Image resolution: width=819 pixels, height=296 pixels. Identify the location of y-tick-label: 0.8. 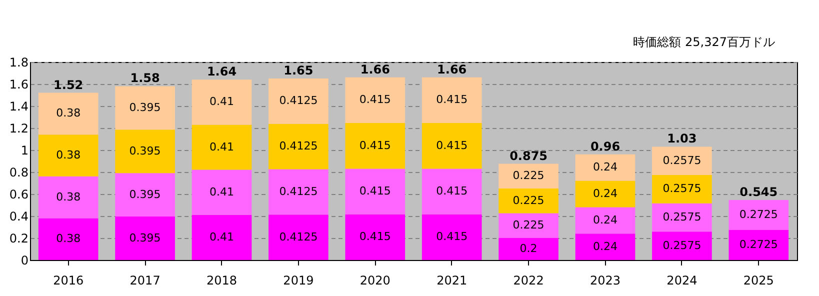
(18, 173).